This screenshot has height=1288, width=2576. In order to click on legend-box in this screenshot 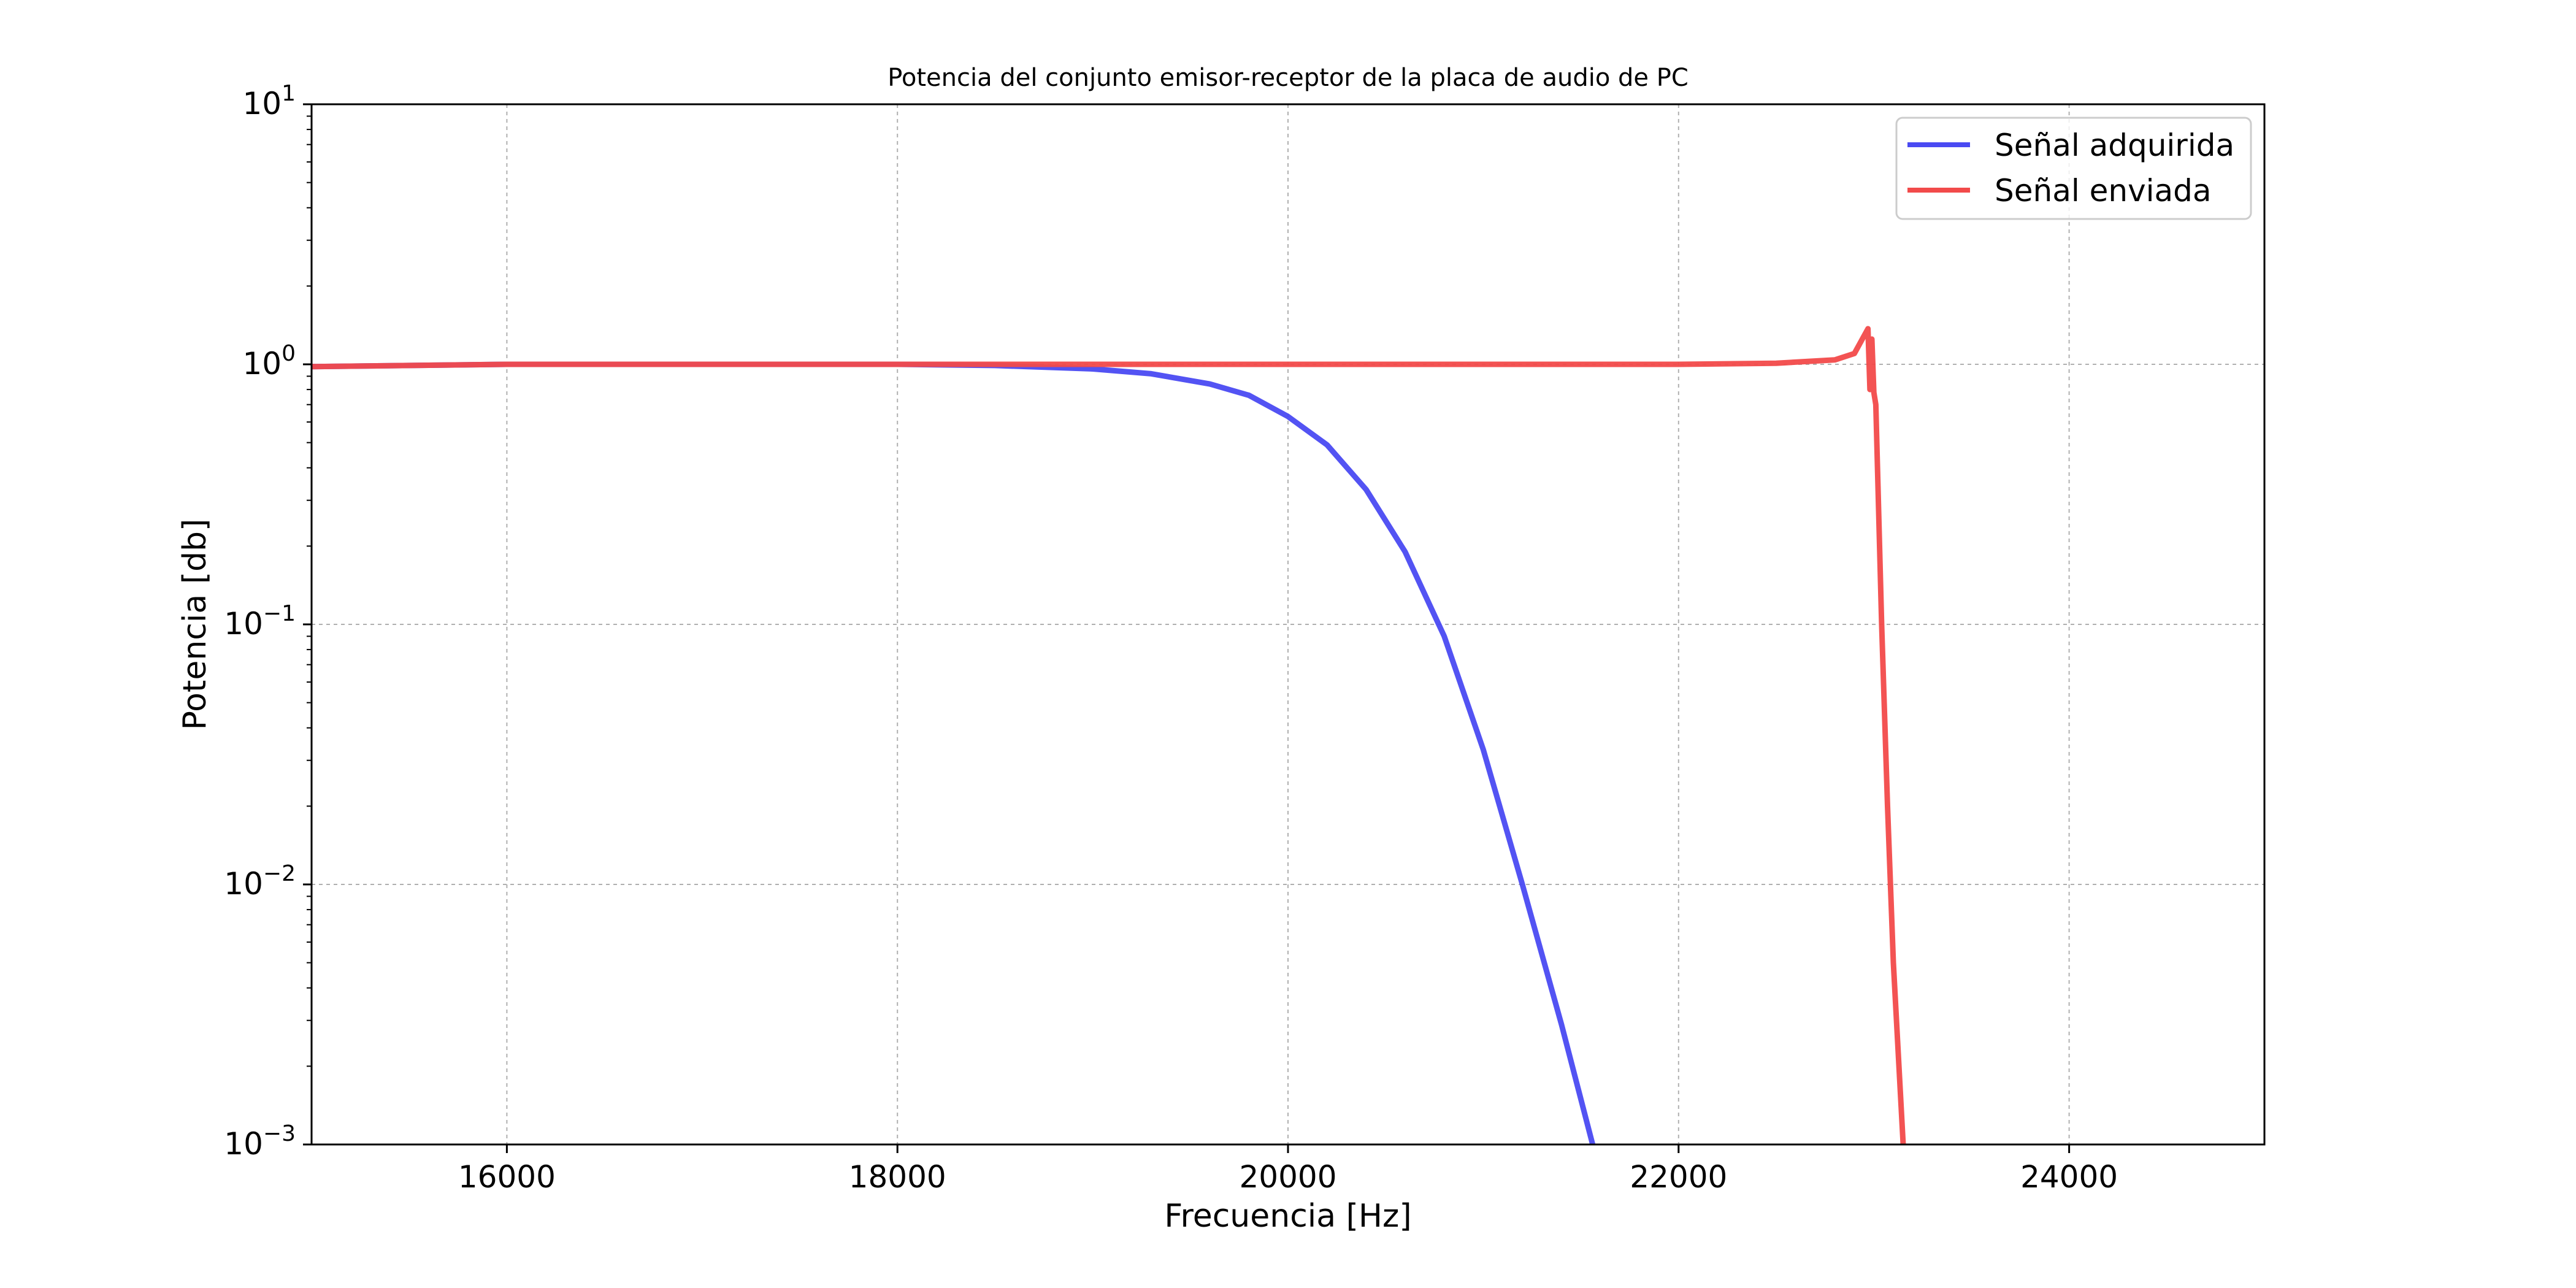, I will do `click(2073, 168)`.